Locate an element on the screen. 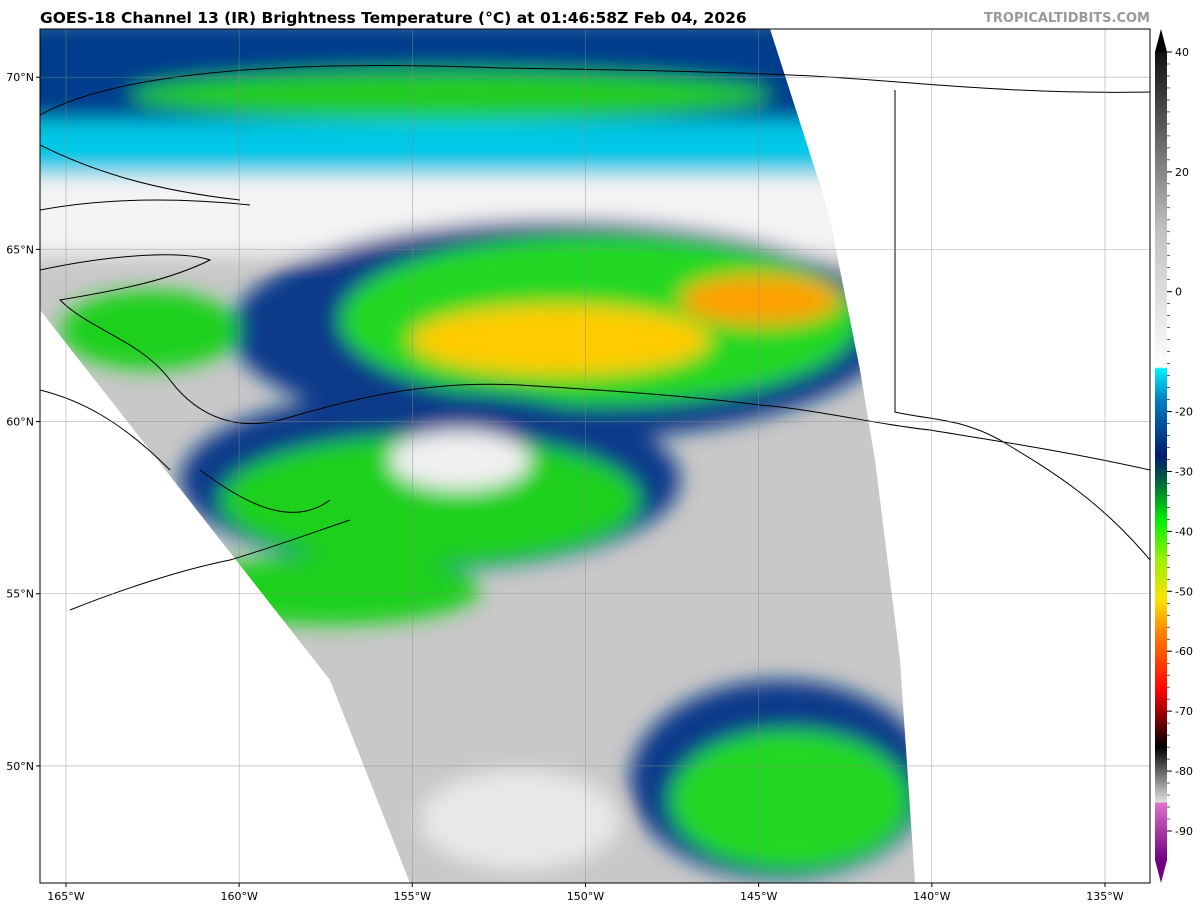 Image resolution: width=1200 pixels, height=906 pixels. lat-label: 70°N is located at coordinates (20, 77).